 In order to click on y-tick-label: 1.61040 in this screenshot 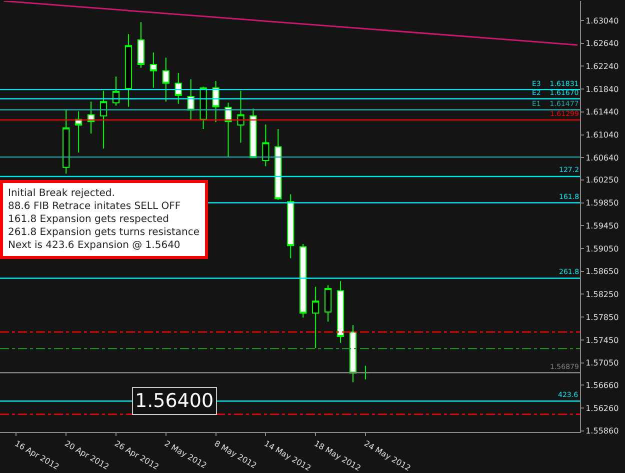, I will do `click(602, 135)`.